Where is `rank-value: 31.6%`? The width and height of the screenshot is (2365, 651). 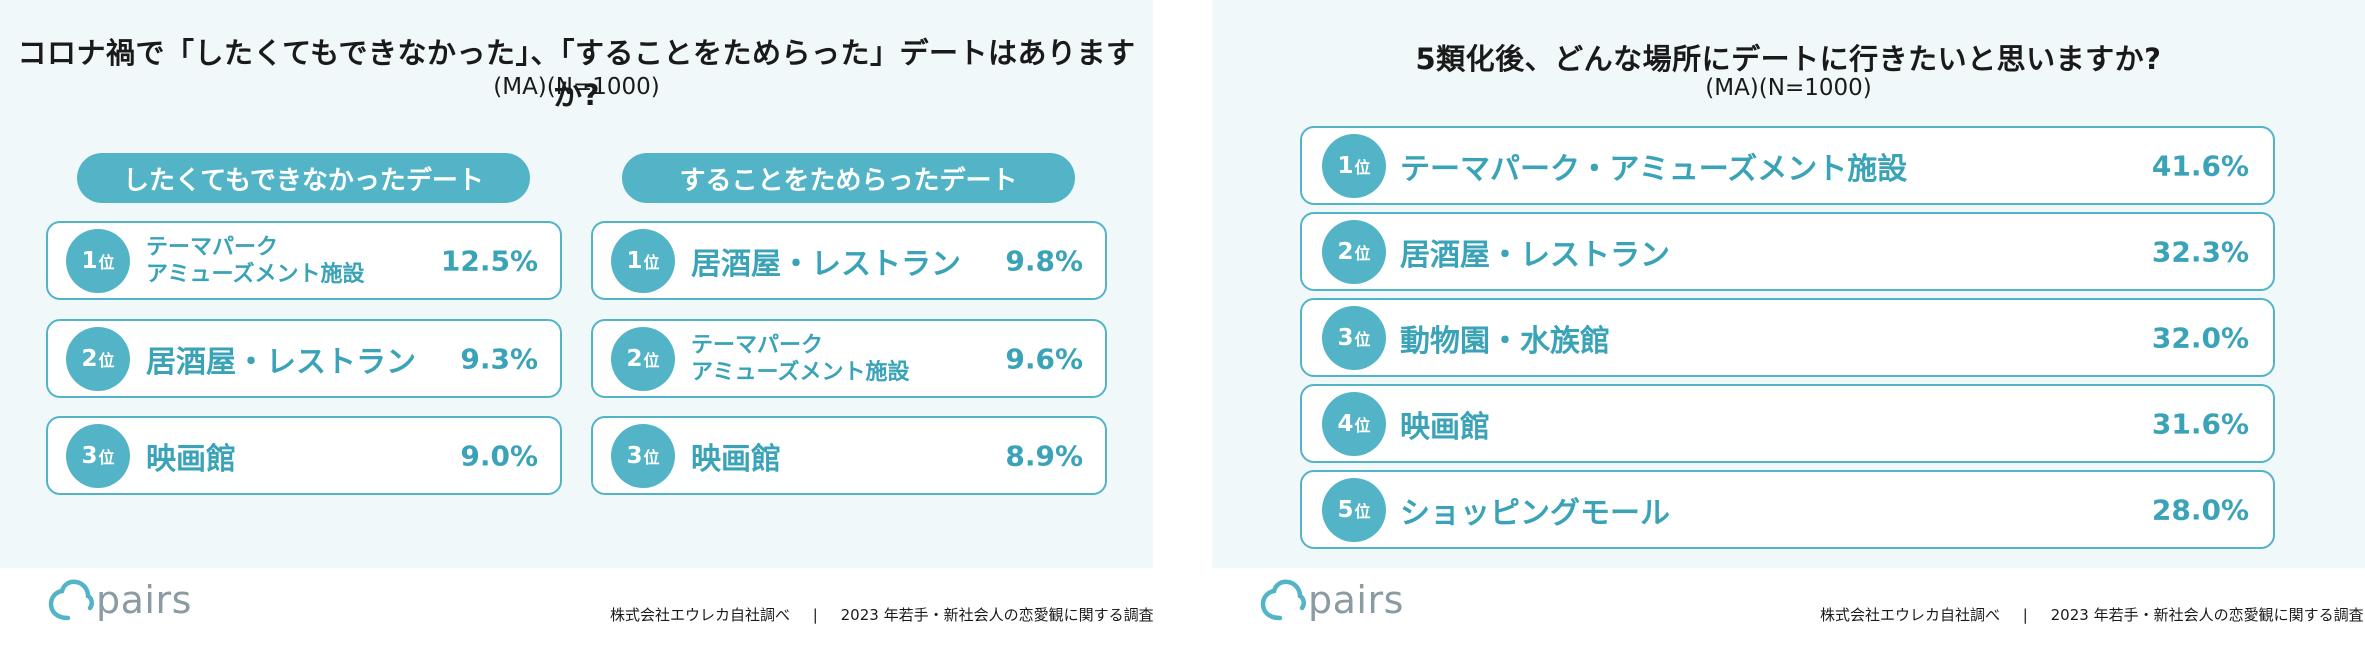 rank-value: 31.6% is located at coordinates (2200, 423).